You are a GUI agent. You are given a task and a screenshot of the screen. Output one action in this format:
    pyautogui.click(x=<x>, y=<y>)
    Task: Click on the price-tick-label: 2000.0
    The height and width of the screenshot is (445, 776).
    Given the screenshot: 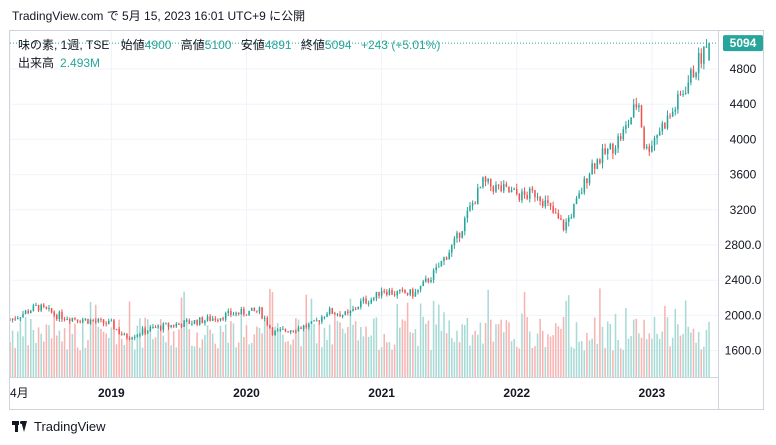 What is the action you would take?
    pyautogui.click(x=743, y=315)
    